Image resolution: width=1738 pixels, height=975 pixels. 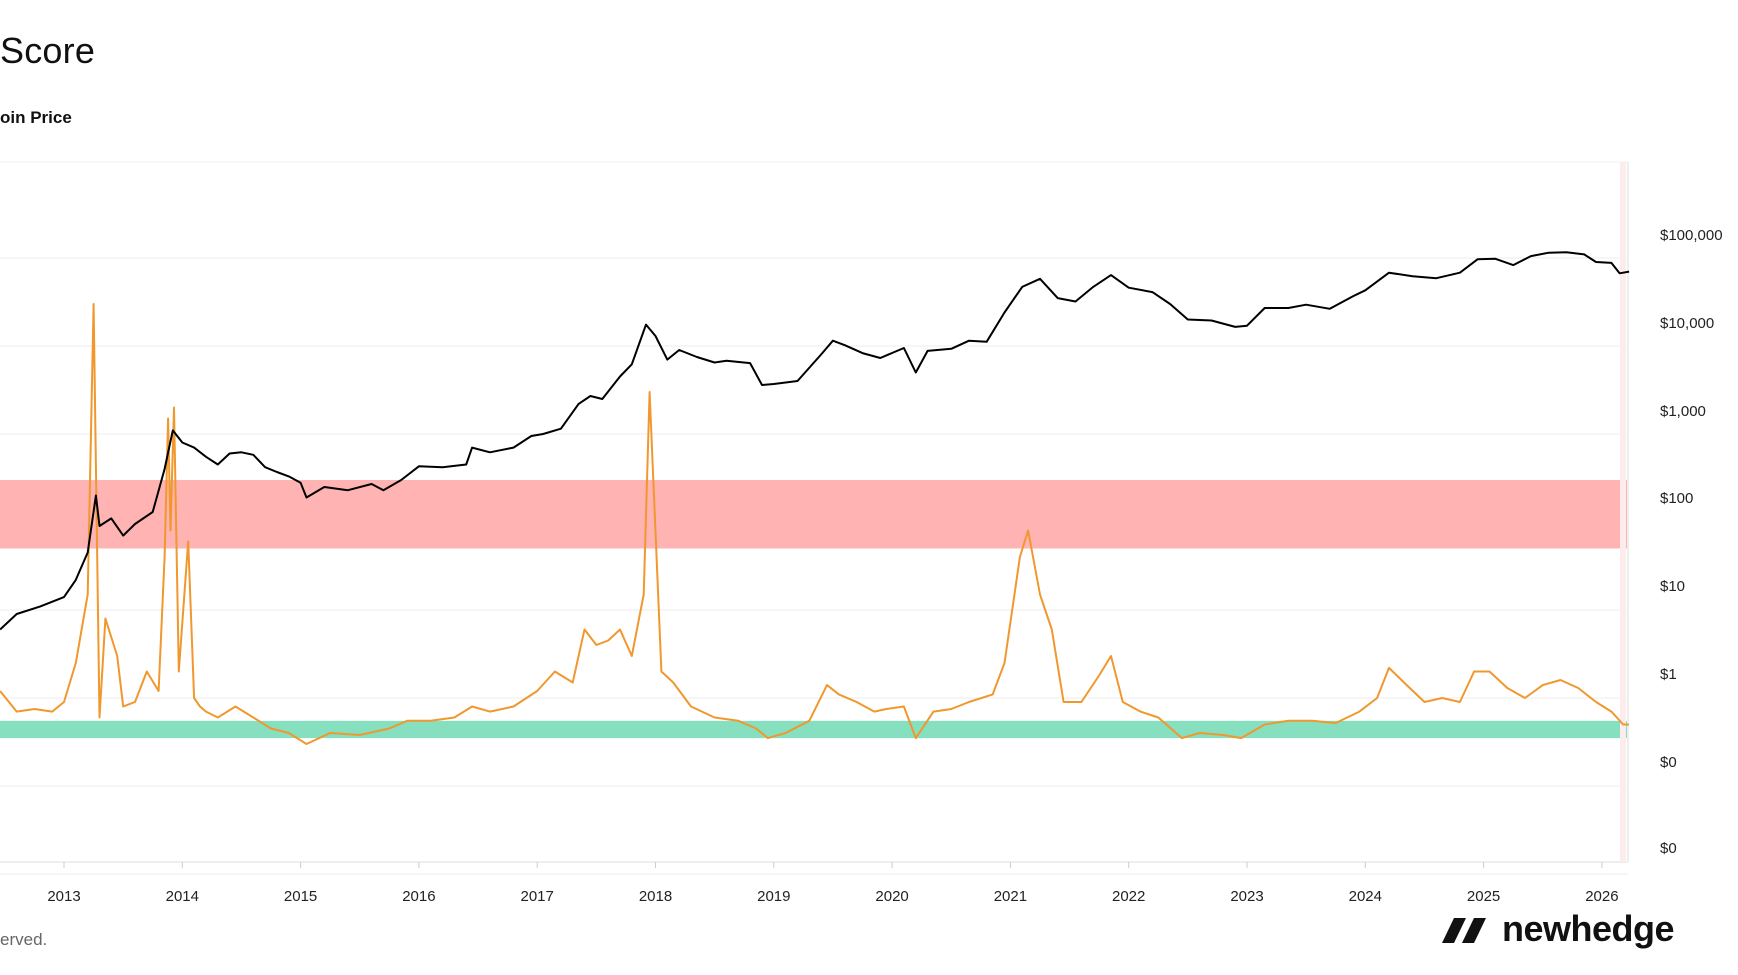 What do you see at coordinates (36, 117) in the screenshot?
I see `legend-item-bitcoin-price: oin Price` at bounding box center [36, 117].